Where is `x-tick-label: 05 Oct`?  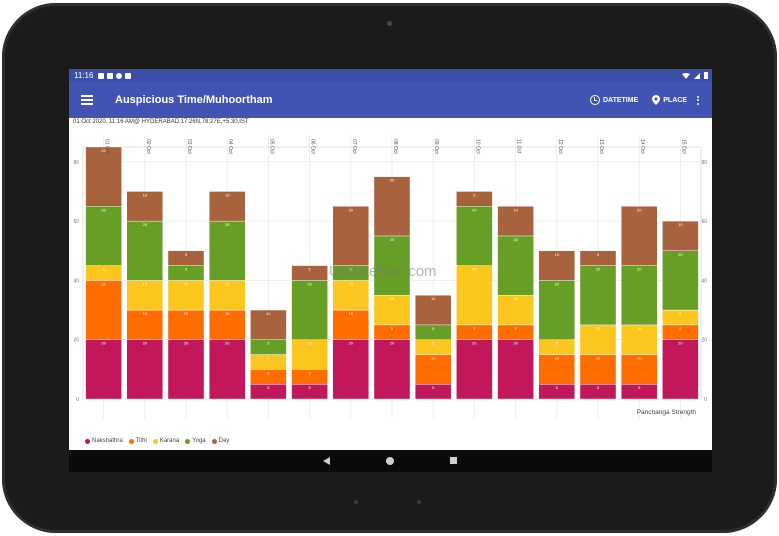 x-tick-label: 05 Oct is located at coordinates (271, 146).